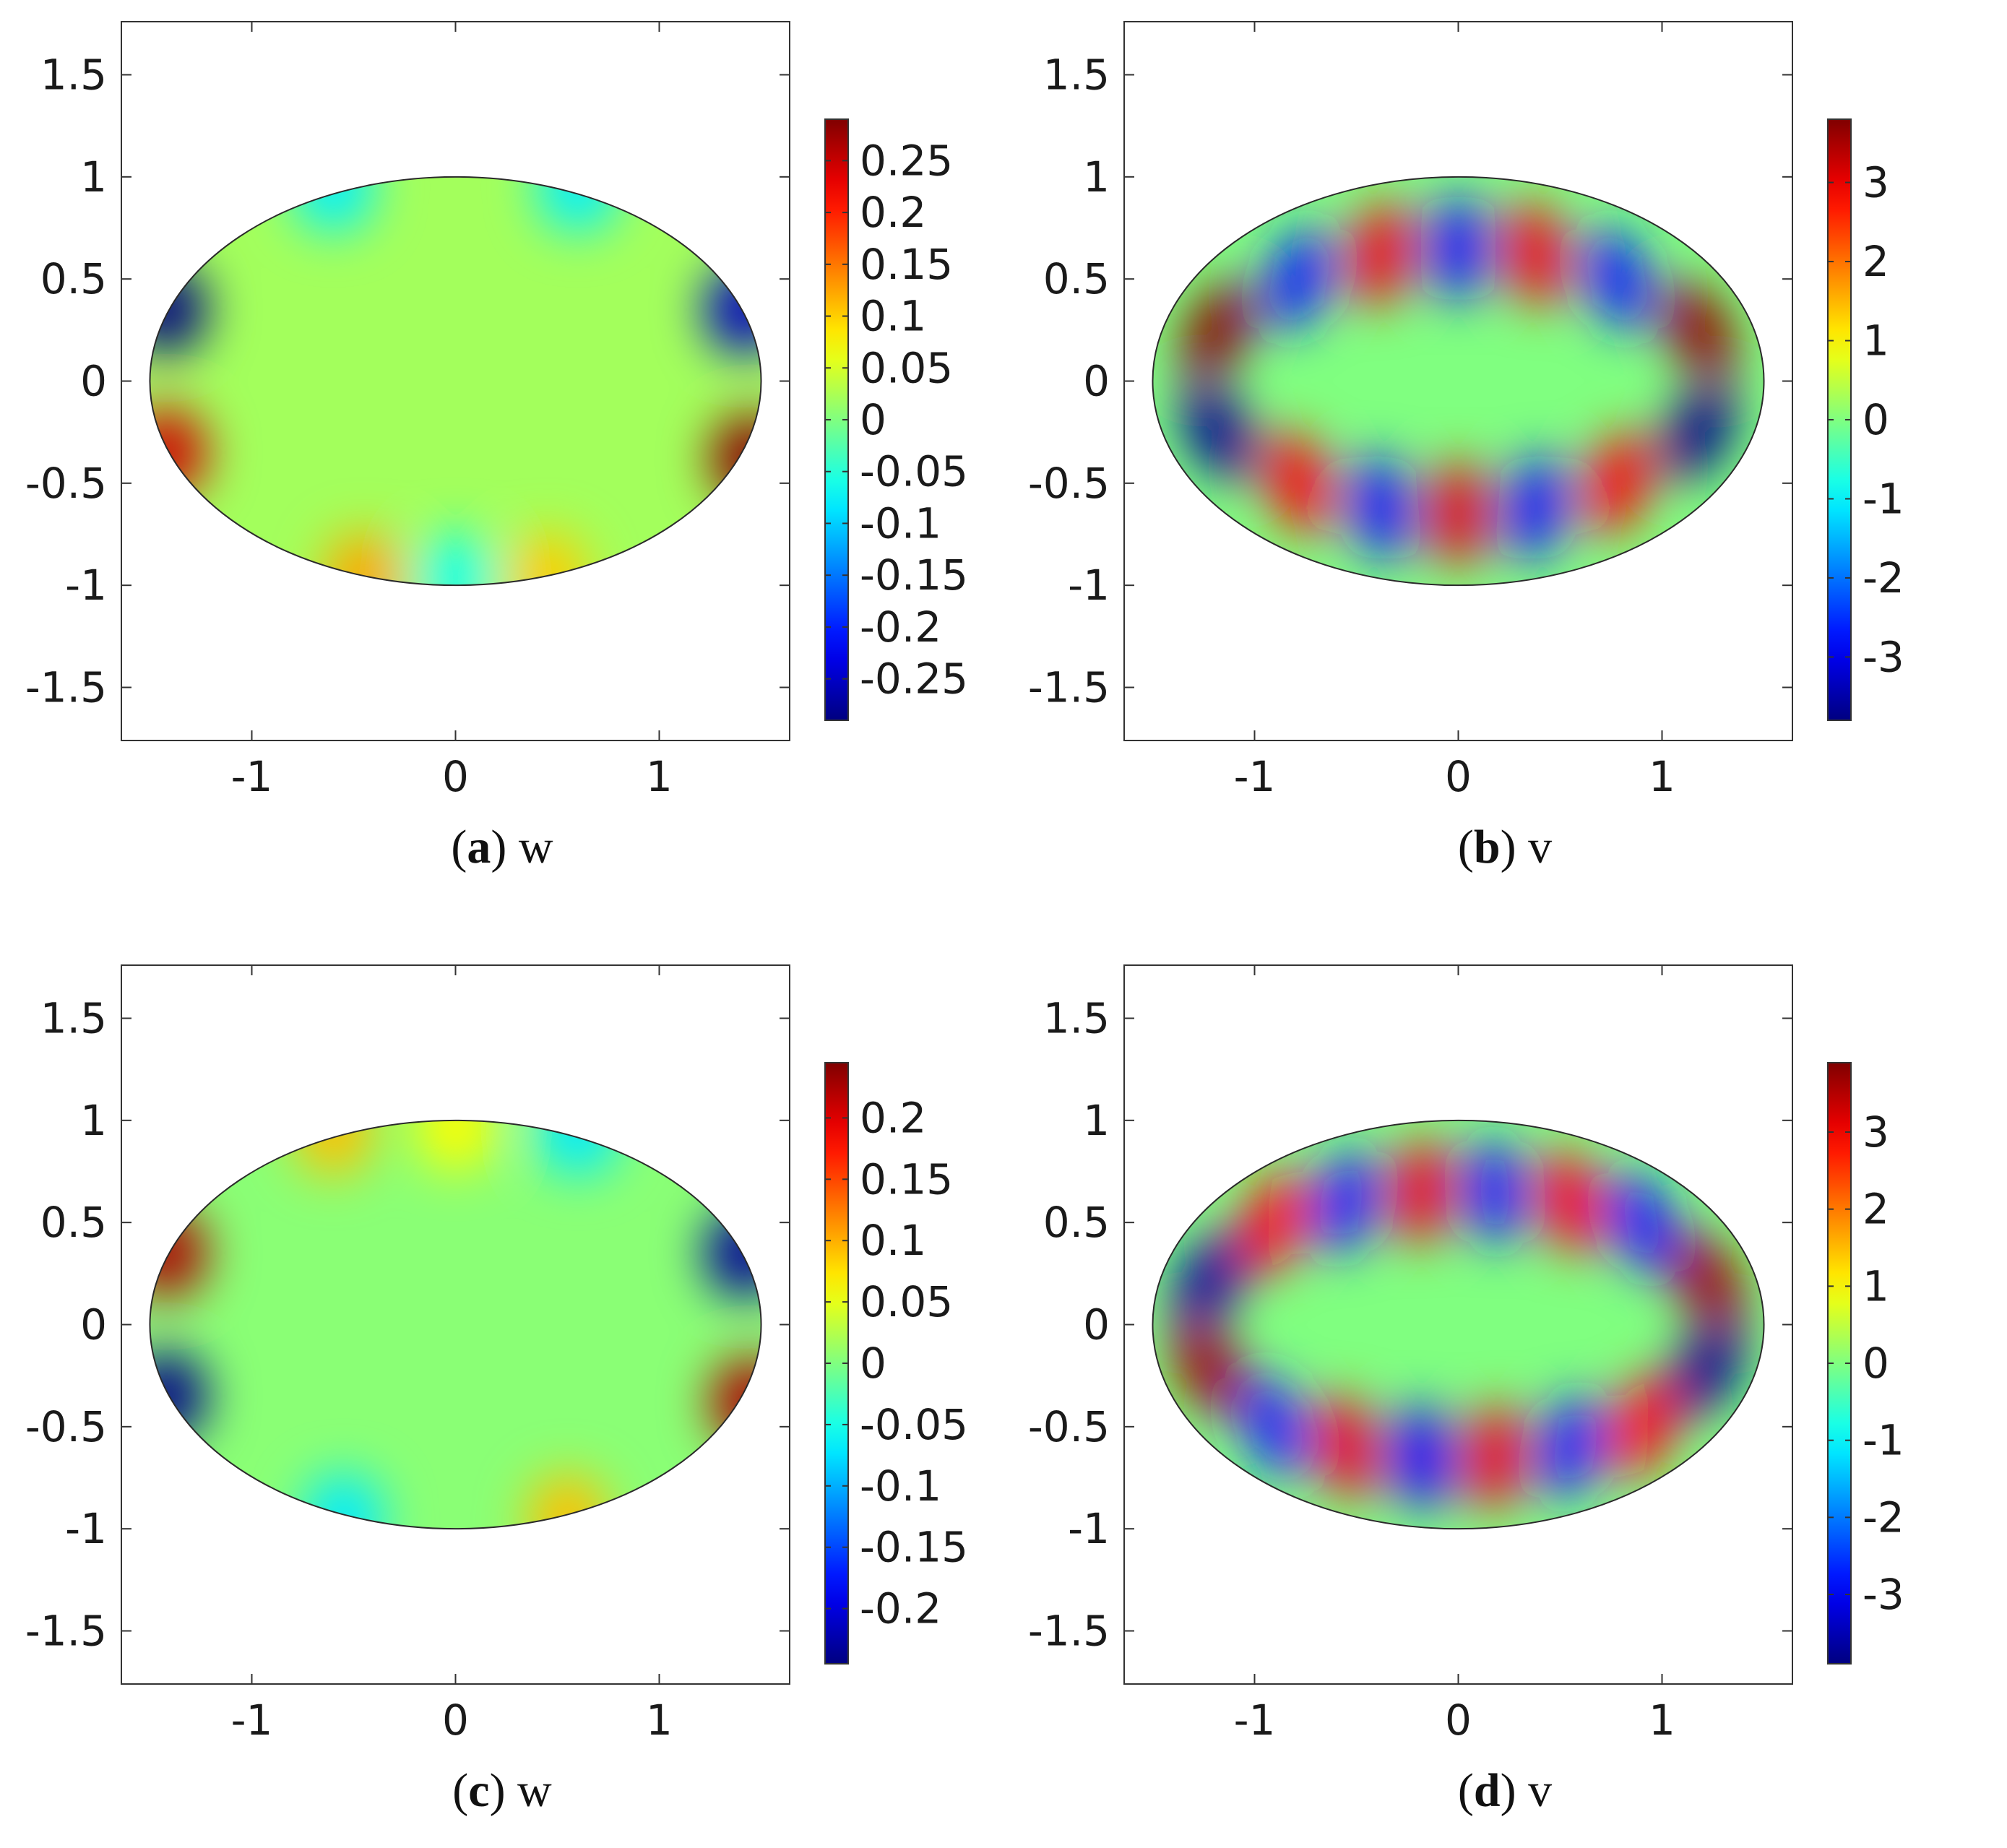 Image resolution: width=2007 pixels, height=1848 pixels. I want to click on colorbar-tick-label: -3, so click(1883, 1594).